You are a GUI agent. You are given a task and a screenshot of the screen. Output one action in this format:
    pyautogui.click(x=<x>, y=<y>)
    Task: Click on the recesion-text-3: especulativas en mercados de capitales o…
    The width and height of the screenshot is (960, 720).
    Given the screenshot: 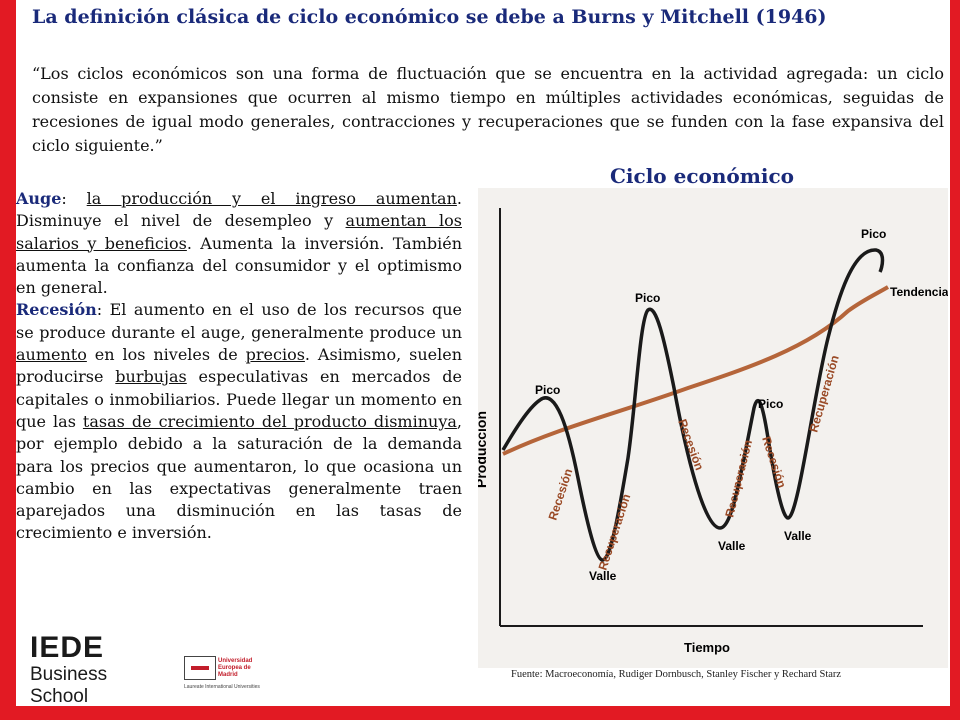 What is the action you would take?
    pyautogui.click(x=239, y=399)
    